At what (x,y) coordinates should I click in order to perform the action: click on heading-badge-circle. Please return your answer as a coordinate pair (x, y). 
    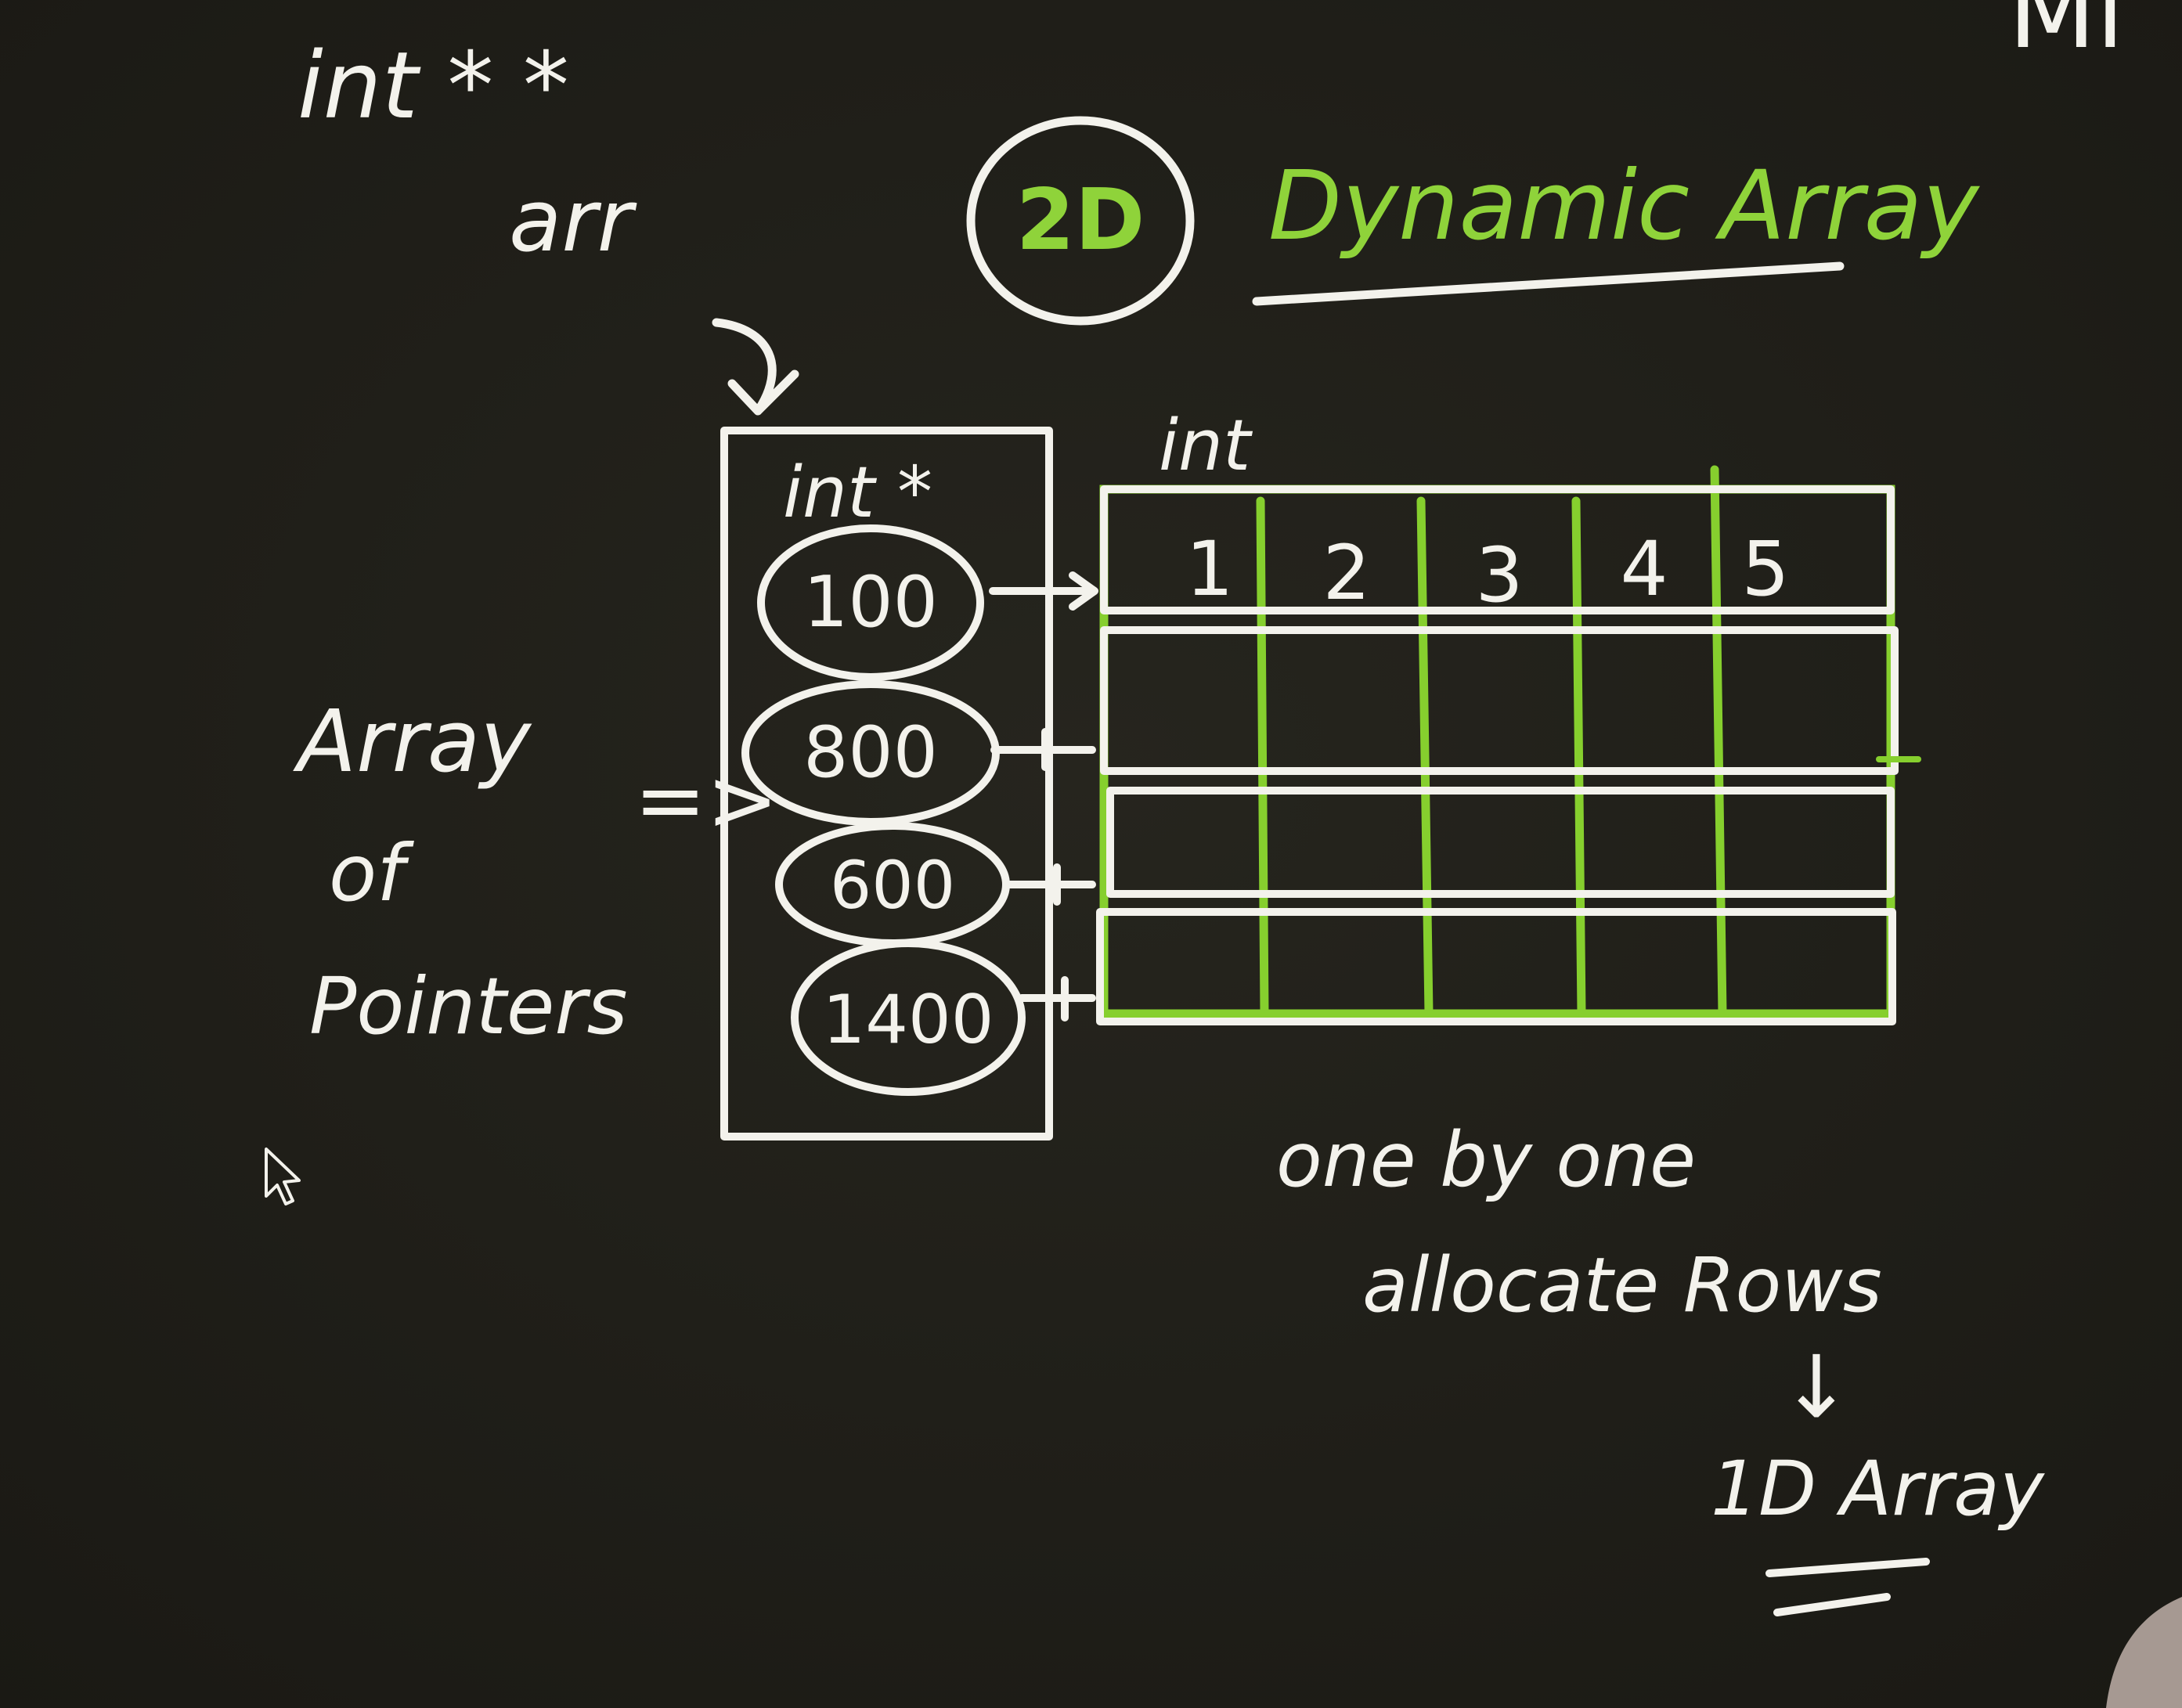
    Looking at the image, I should click on (1081, 221).